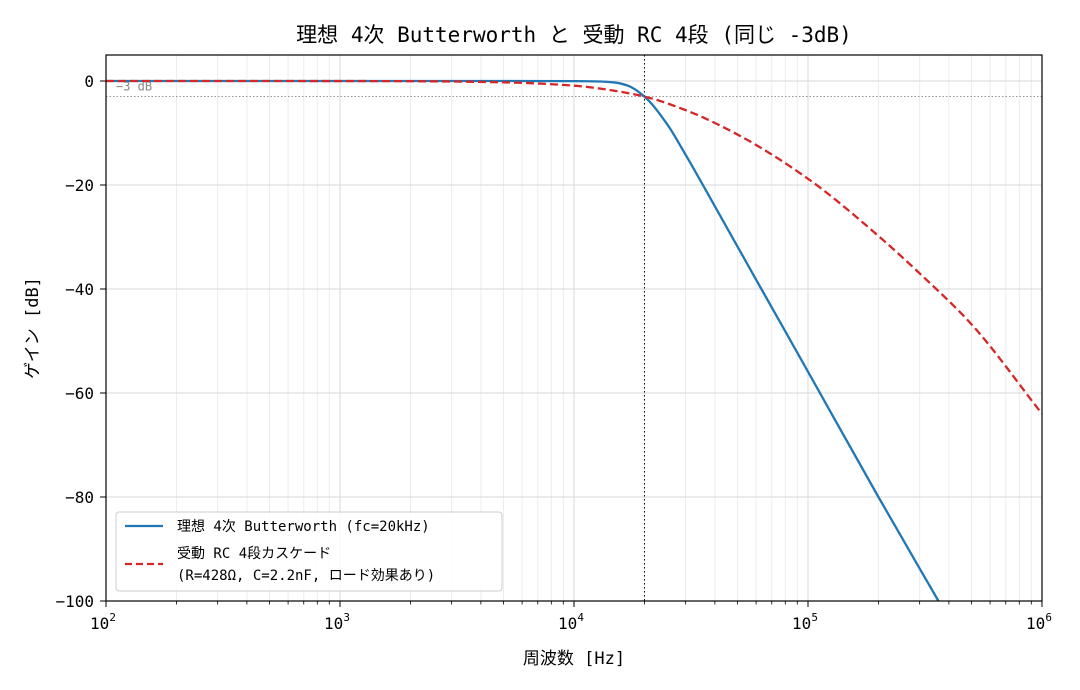  Describe the element at coordinates (337, 622) in the screenshot. I see `x-tick-label: 10³` at that location.